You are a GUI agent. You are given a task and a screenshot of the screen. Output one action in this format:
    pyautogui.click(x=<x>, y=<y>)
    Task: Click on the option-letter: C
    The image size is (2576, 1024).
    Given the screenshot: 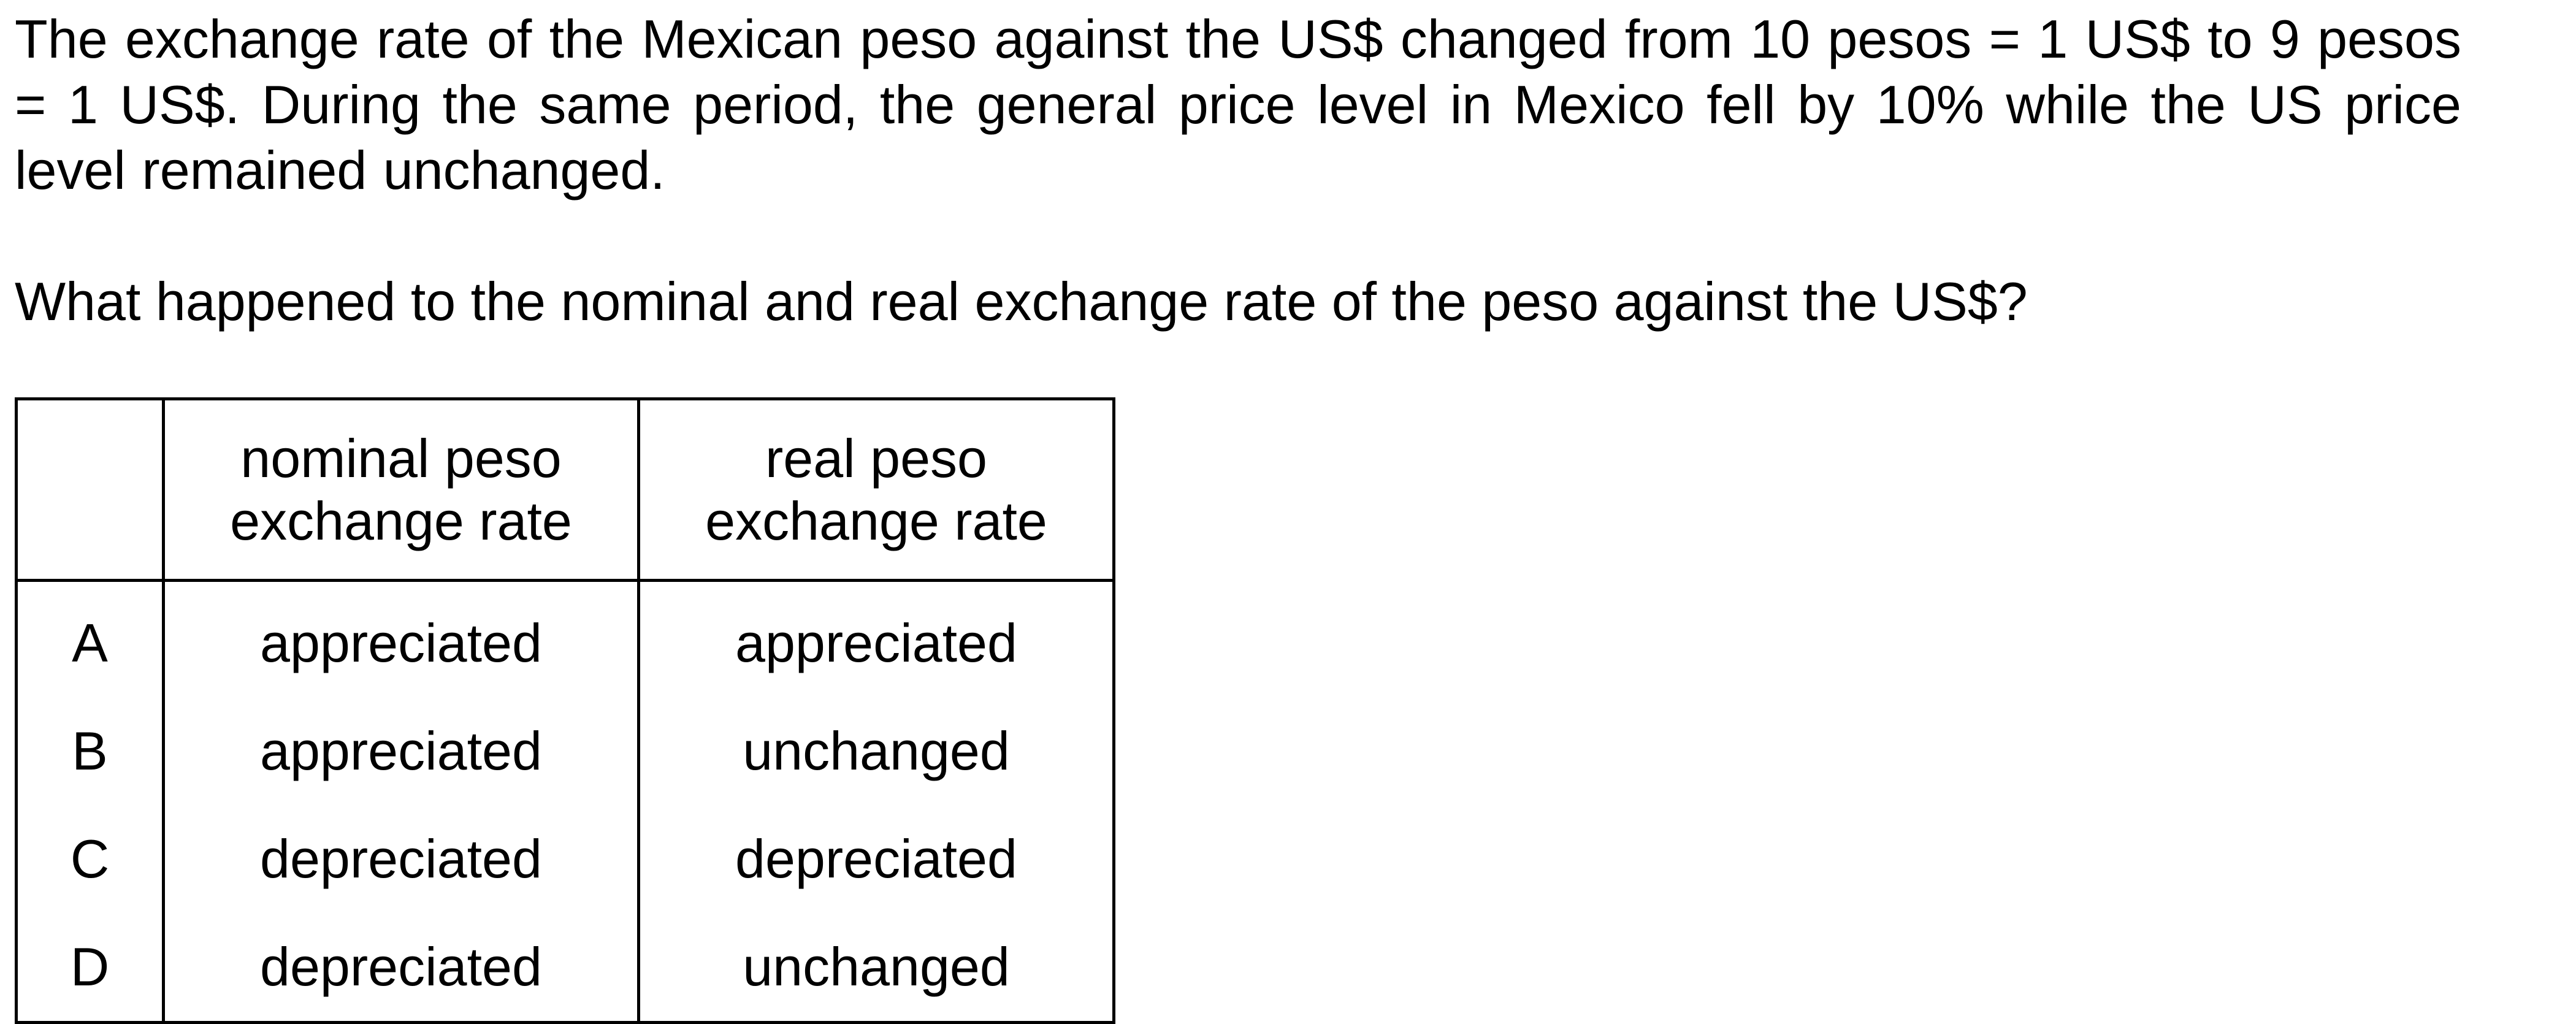 What is the action you would take?
    pyautogui.click(x=90, y=859)
    